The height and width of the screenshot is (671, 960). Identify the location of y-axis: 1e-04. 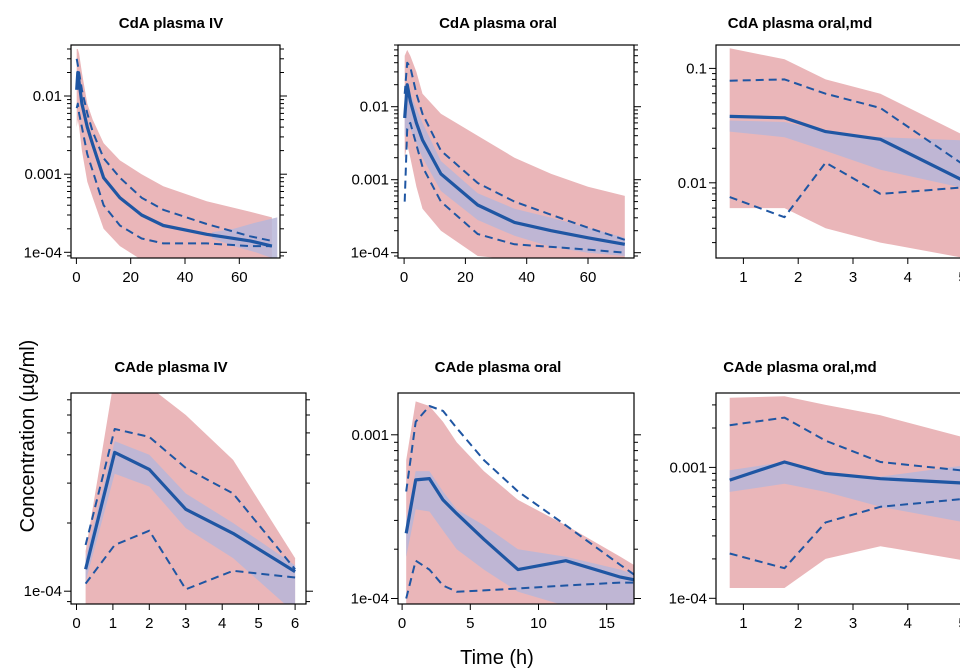
(168, 501).